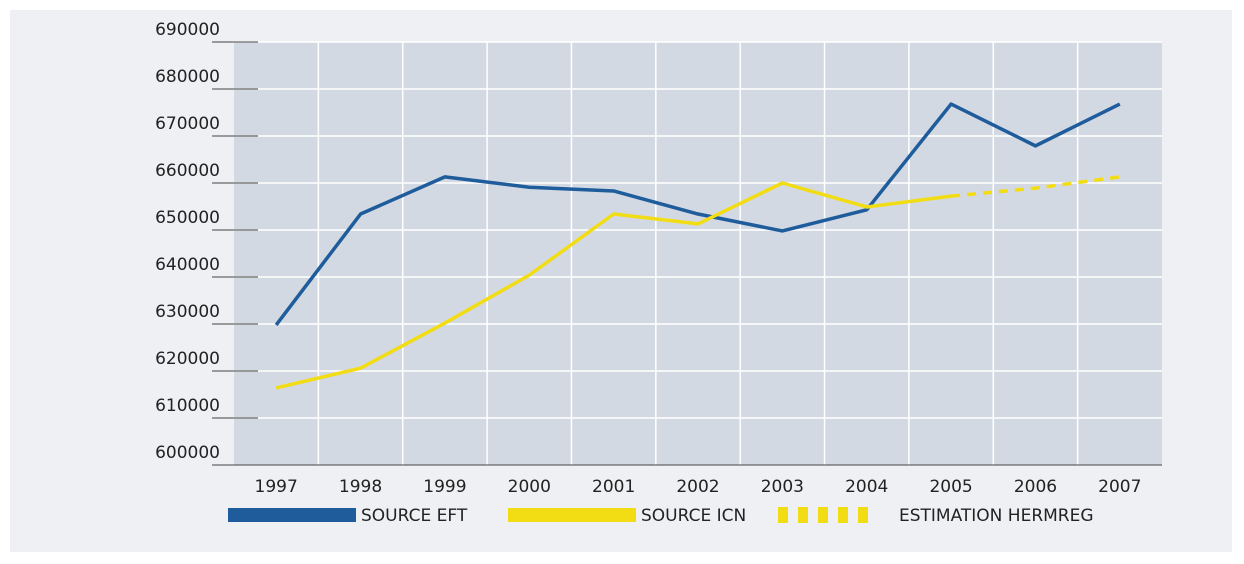 The height and width of the screenshot is (564, 1244). I want to click on y-tick-label: 630000, so click(187, 312).